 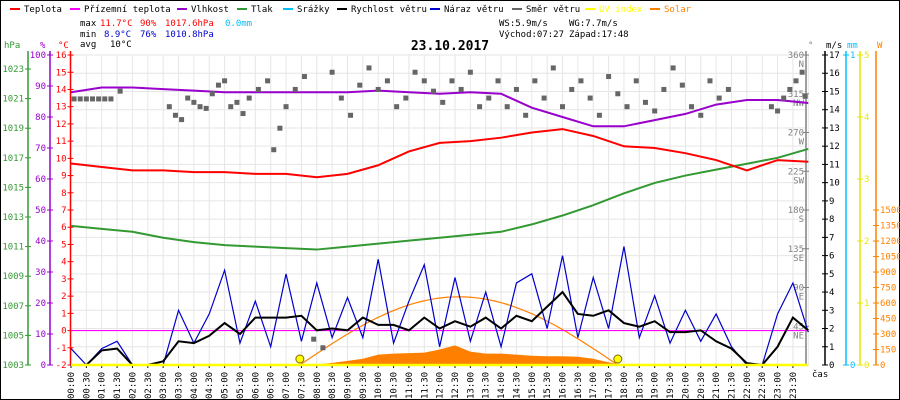 What do you see at coordinates (798, 289) in the screenshot?
I see `direction-tick-label: 90` at bounding box center [798, 289].